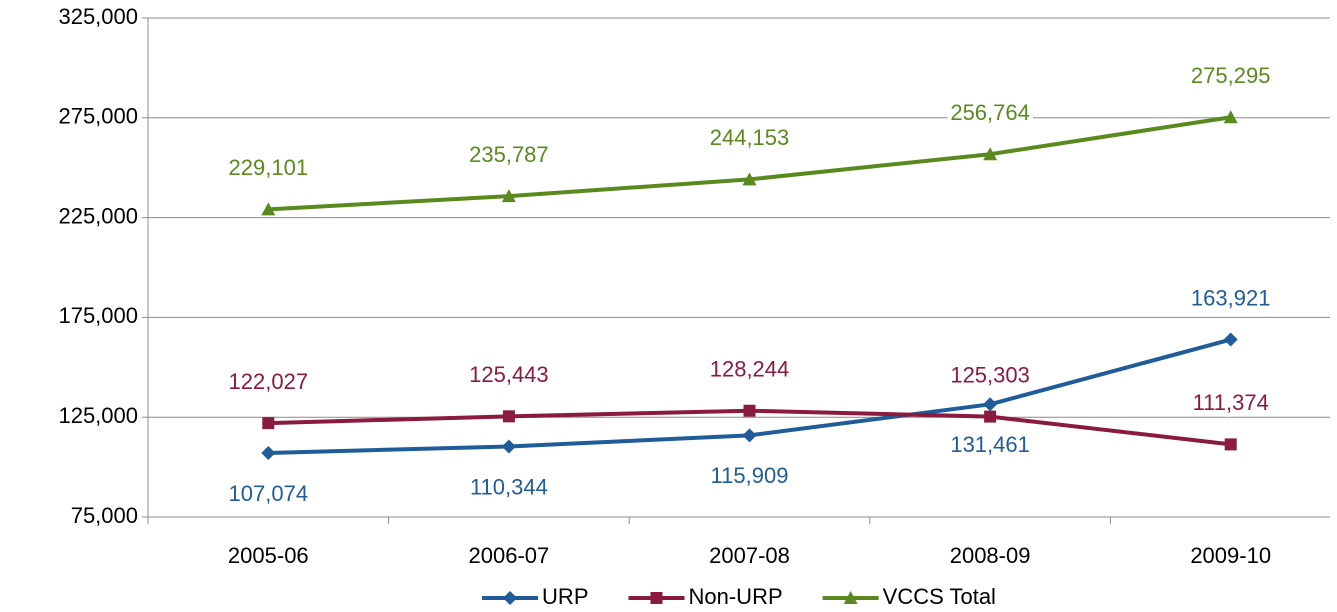  Describe the element at coordinates (750, 369) in the screenshot. I see `data-label: 128,244` at that location.